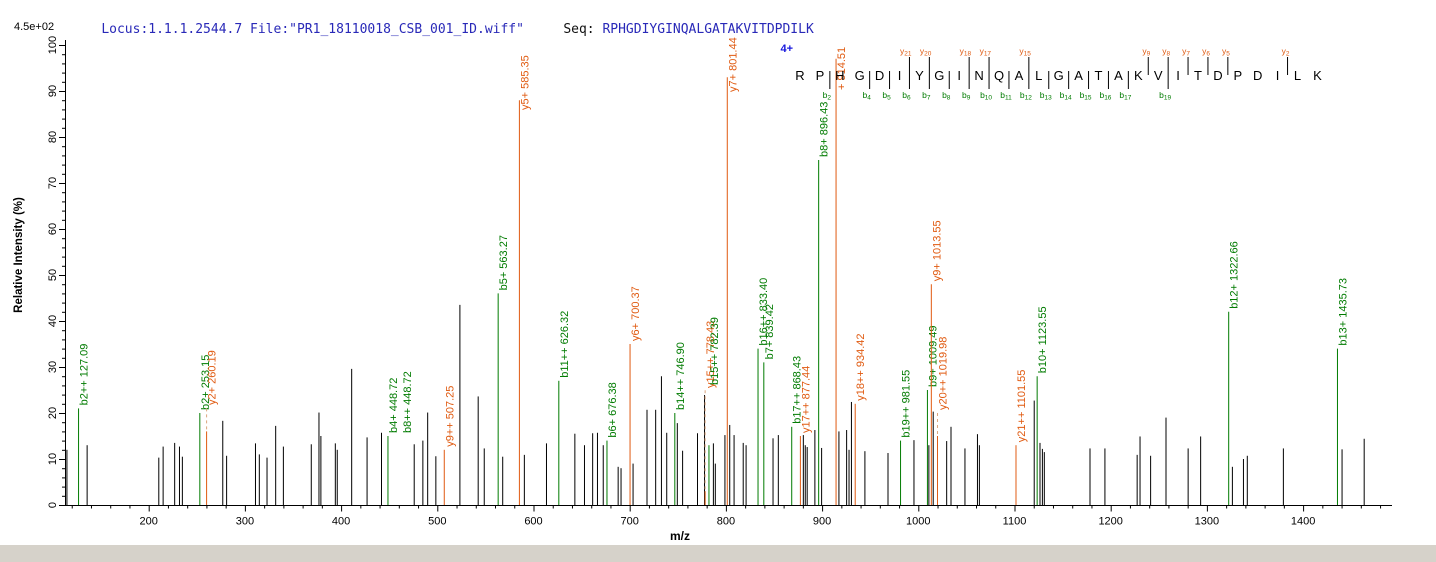 This screenshot has height=562, width=1436. I want to click on cleavage-ion-label: b16, so click(1105, 96).